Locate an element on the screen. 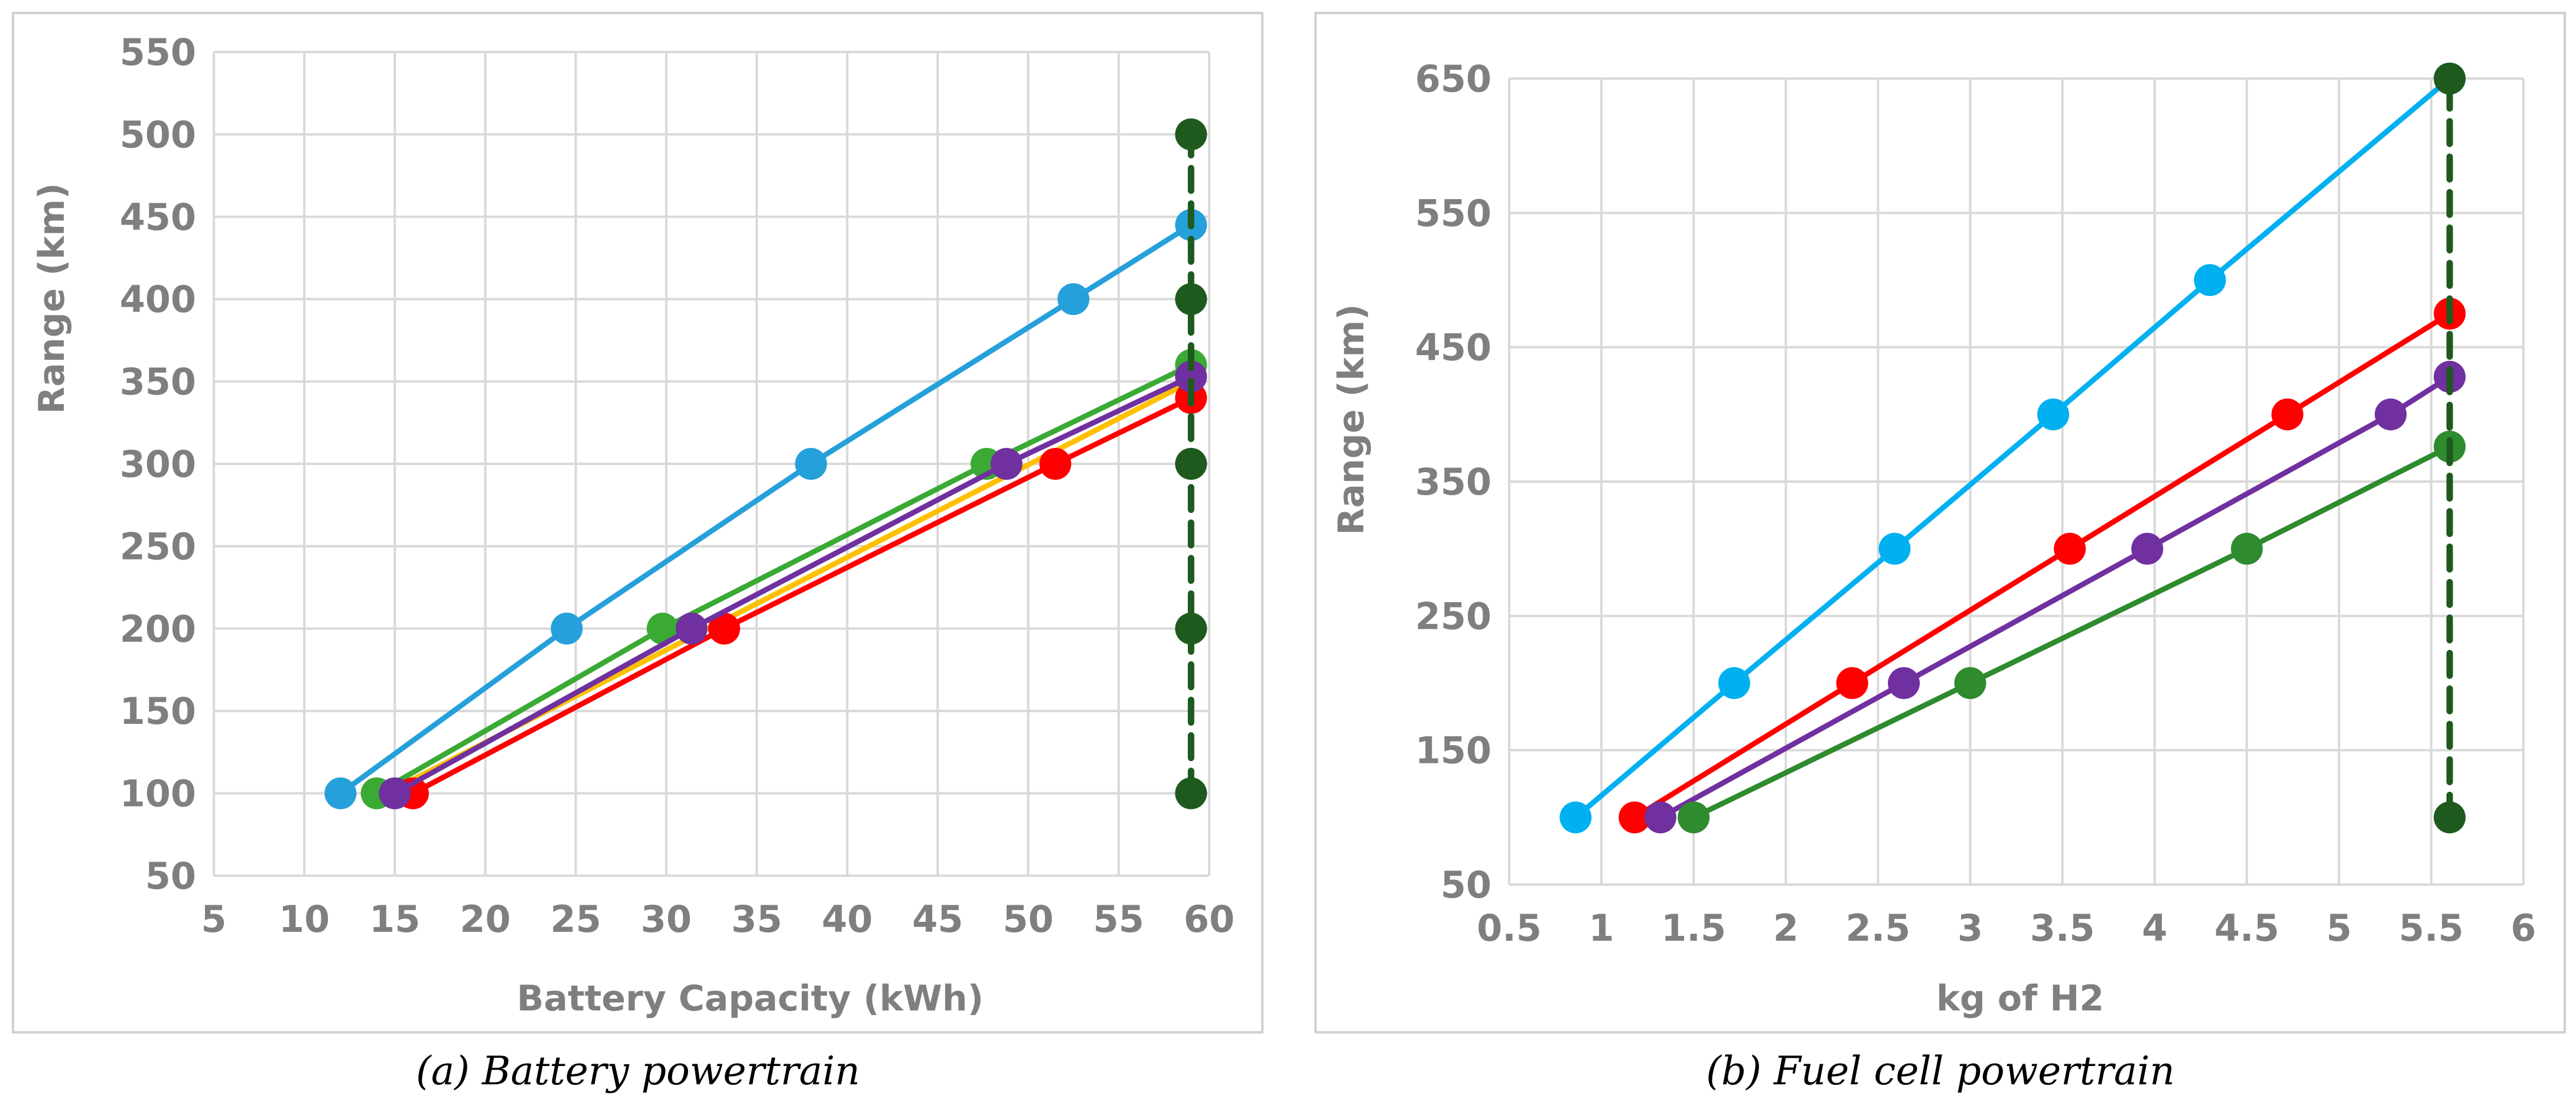 This screenshot has height=1118, width=2576. chart-a-x-ticks: 5 10 15 20 25 30 35 40 45 50 55 60 is located at coordinates (718, 920).